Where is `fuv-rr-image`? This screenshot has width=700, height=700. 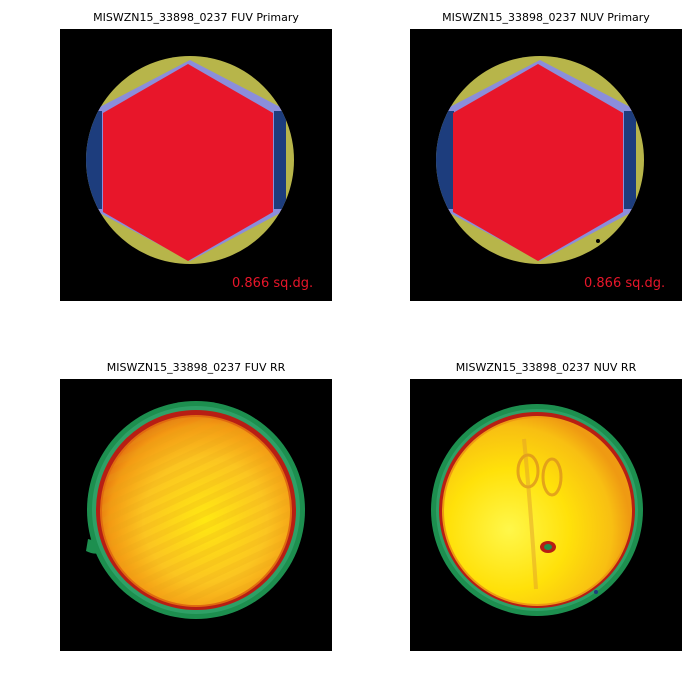 fuv-rr-image is located at coordinates (195, 510).